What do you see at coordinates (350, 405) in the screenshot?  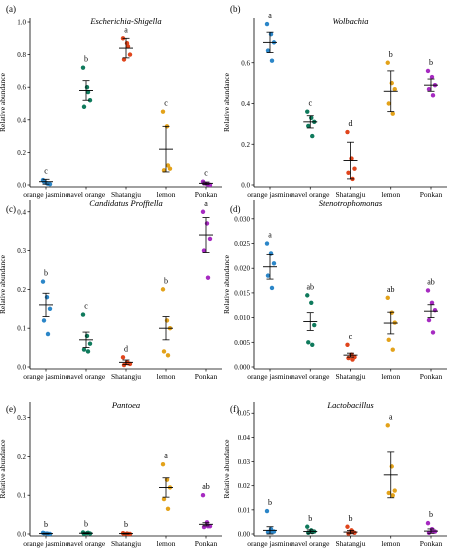 I see `chart-title: Lactobacillus` at bounding box center [350, 405].